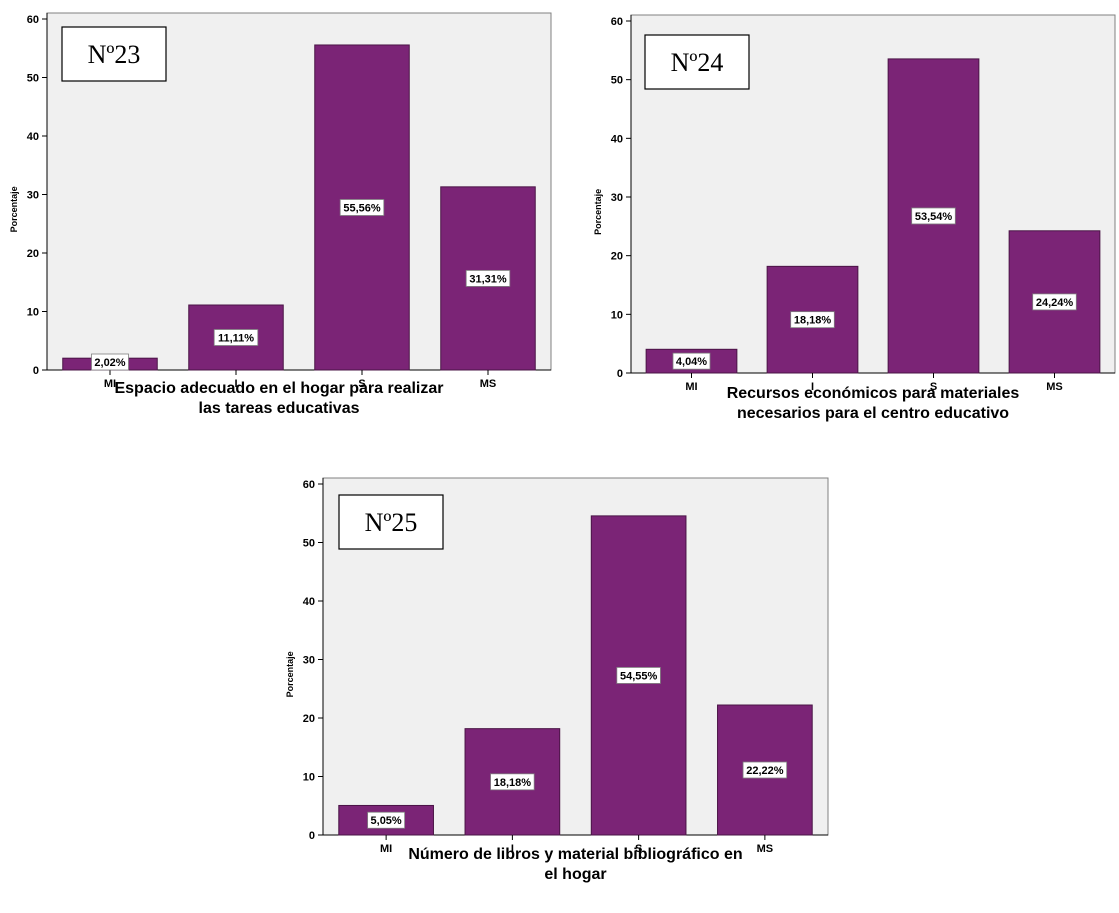 The width and height of the screenshot is (1119, 913). I want to click on data-label-ms: 31,31%, so click(488, 278).